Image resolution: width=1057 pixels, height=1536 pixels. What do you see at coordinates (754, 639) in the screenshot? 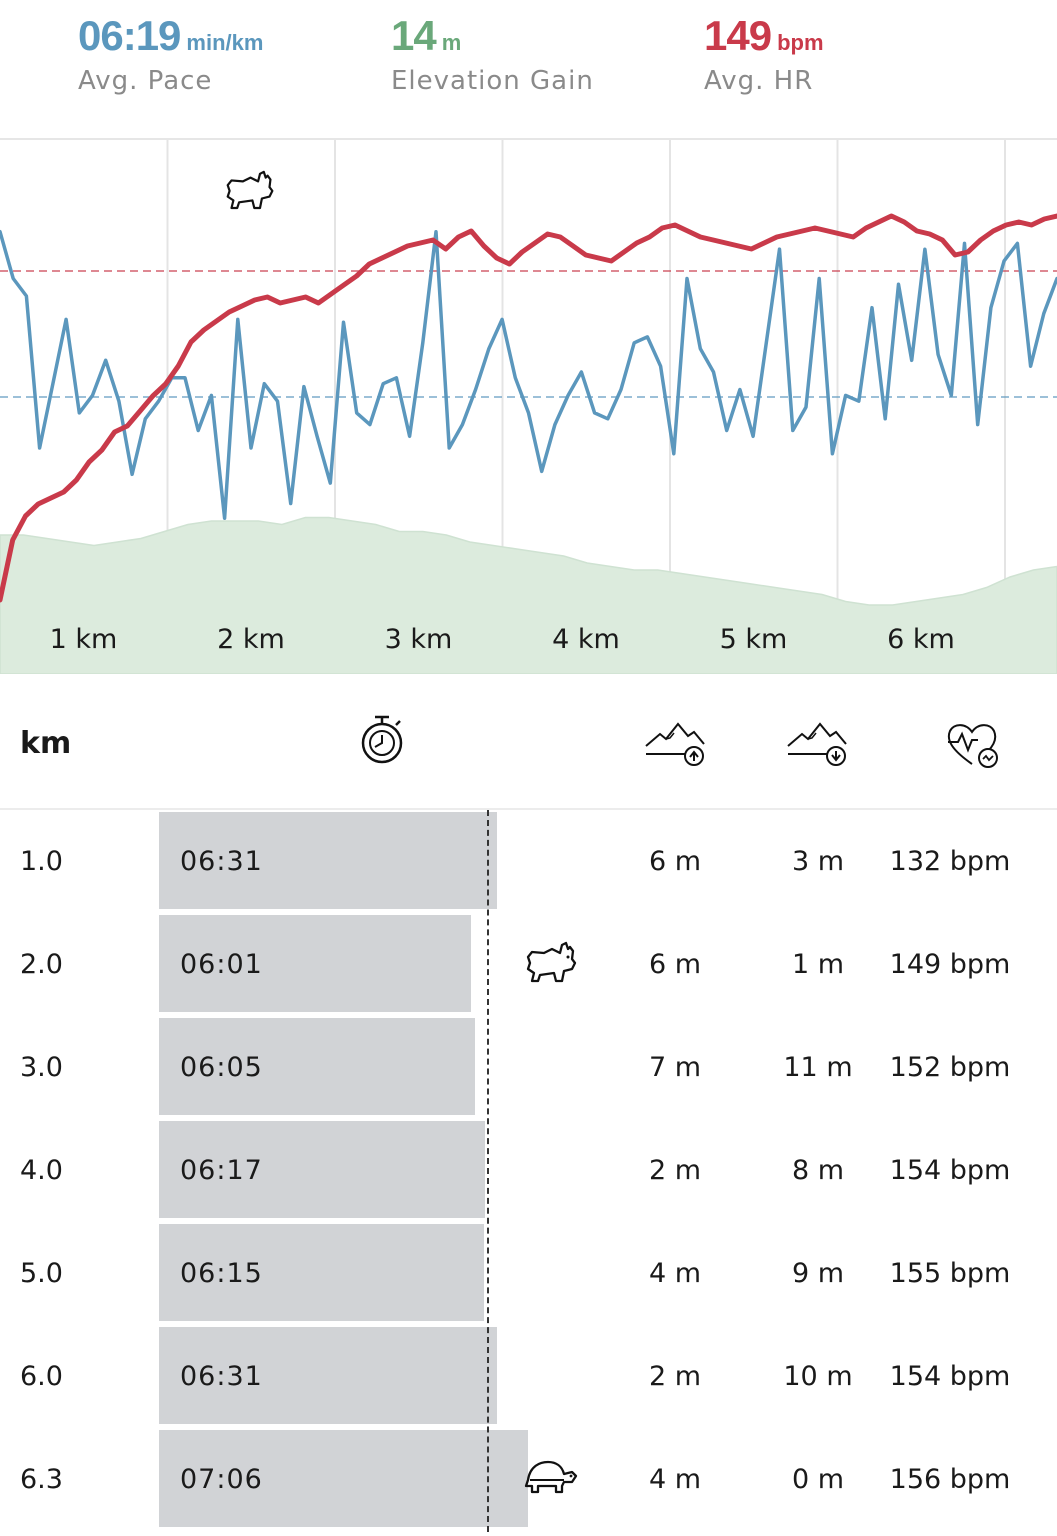
I see `x-tick-label: 5 km` at bounding box center [754, 639].